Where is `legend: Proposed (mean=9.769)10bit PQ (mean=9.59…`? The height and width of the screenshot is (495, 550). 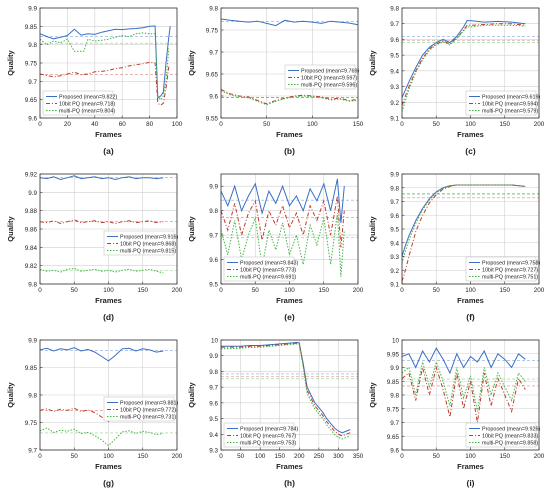 legend: Proposed (mean=9.769)10bit PQ (mean=9.59… is located at coordinates (321, 77).